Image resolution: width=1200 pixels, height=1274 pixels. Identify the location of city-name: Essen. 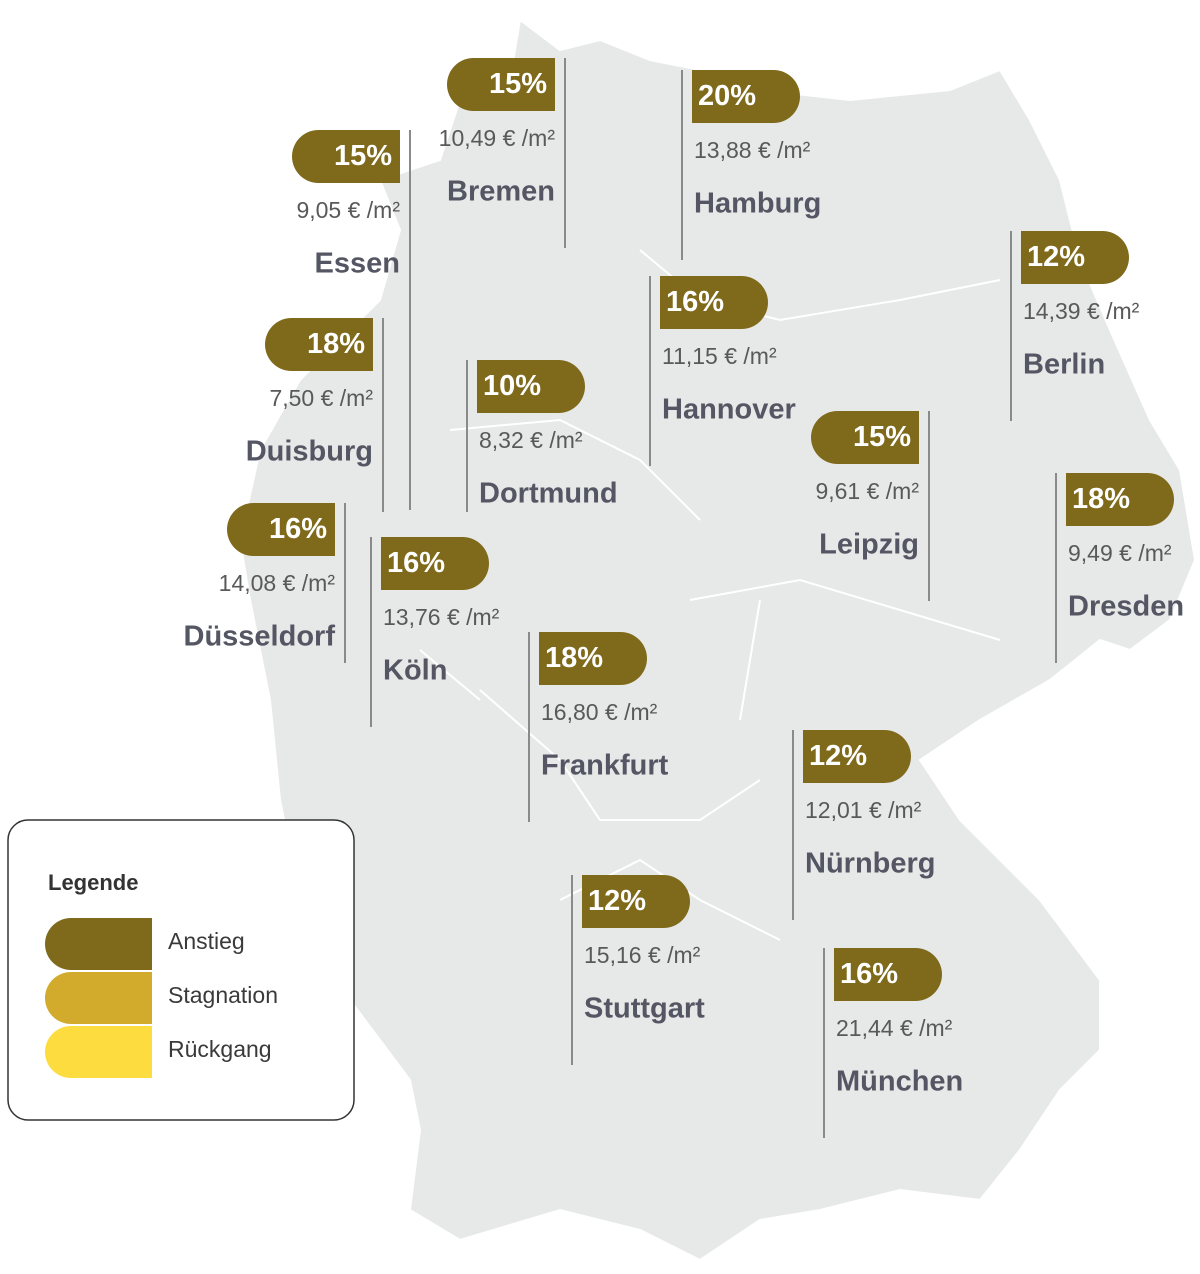
(357, 264).